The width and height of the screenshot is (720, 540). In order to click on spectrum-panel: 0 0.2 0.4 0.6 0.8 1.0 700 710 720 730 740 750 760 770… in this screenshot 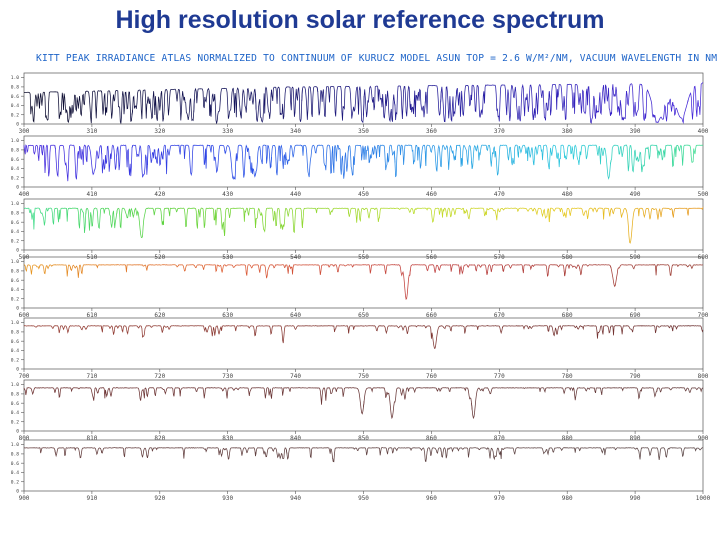, I will do `click(360, 348)`.